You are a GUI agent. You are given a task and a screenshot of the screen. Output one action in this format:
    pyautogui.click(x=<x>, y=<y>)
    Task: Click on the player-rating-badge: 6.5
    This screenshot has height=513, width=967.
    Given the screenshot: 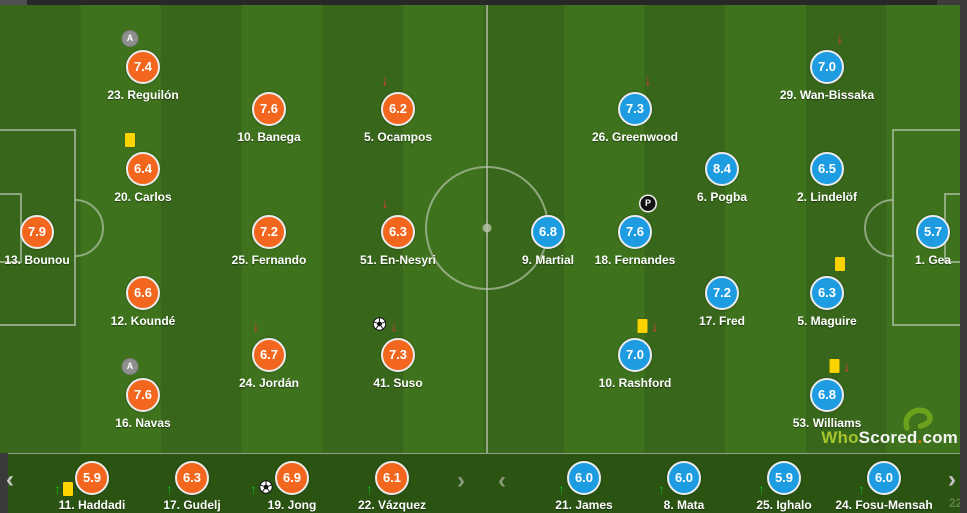 What is the action you would take?
    pyautogui.click(x=827, y=169)
    